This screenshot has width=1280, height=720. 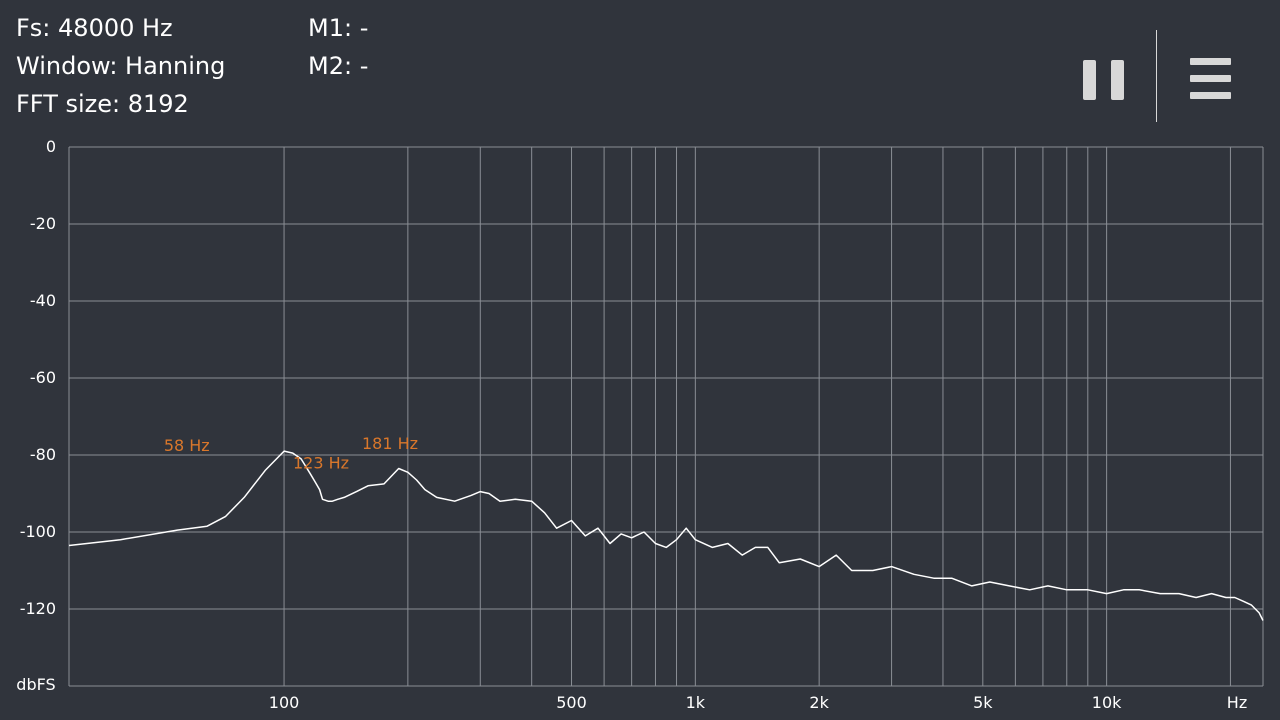 I want to click on marker-1-label: M1: -, so click(x=338, y=28).